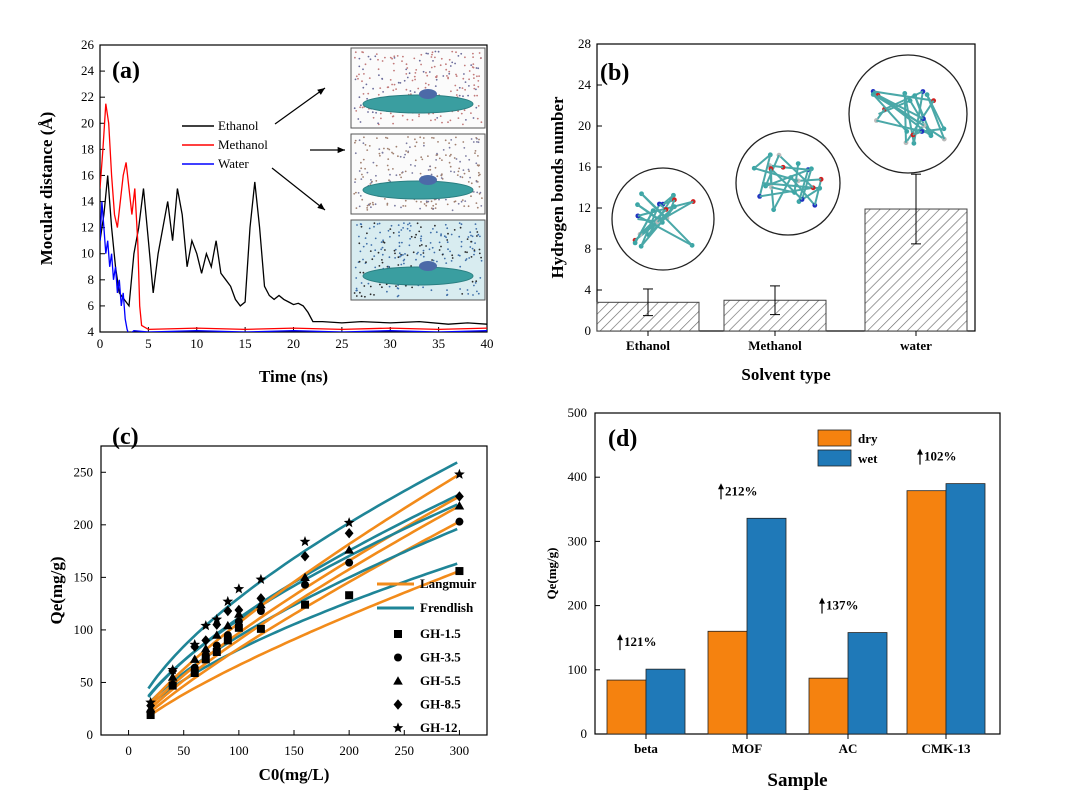 The image size is (1080, 811). What do you see at coordinates (172, 684) in the screenshot?
I see `point-gh-3.5` at bounding box center [172, 684].